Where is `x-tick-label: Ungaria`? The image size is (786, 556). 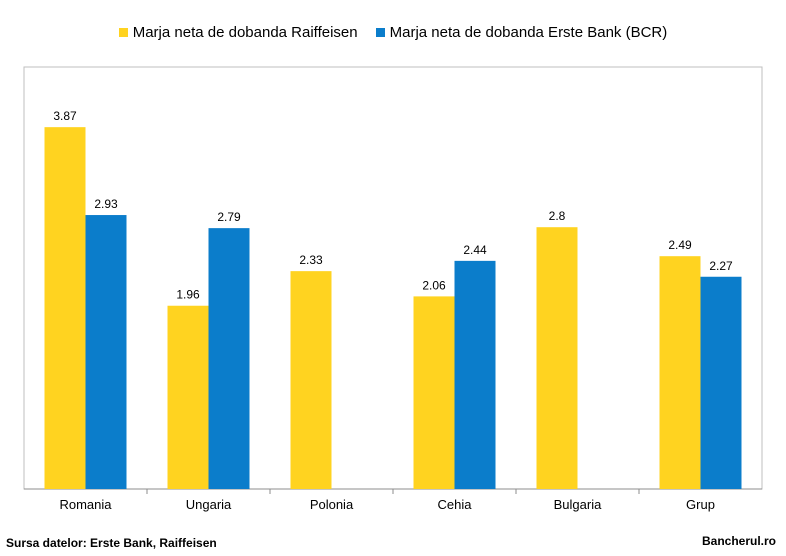 x-tick-label: Ungaria is located at coordinates (209, 504).